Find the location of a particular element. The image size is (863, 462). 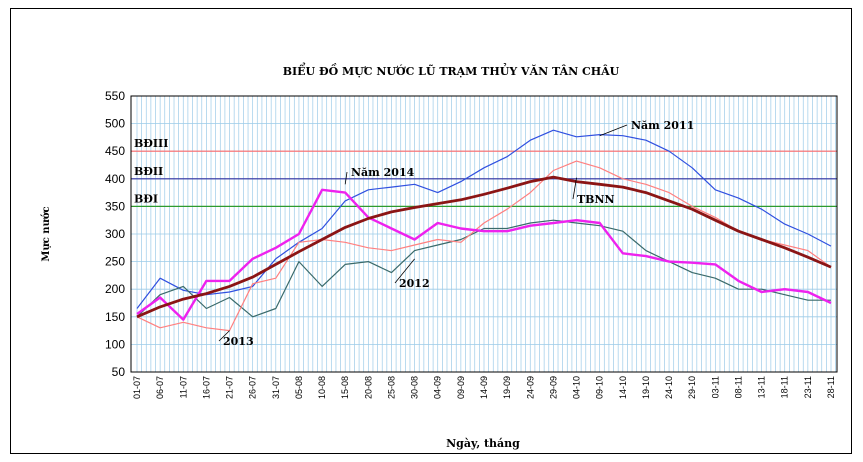

y-axis: 50 100 150 200 250 300 350 400 450 500 550 is located at coordinates (115, 234).